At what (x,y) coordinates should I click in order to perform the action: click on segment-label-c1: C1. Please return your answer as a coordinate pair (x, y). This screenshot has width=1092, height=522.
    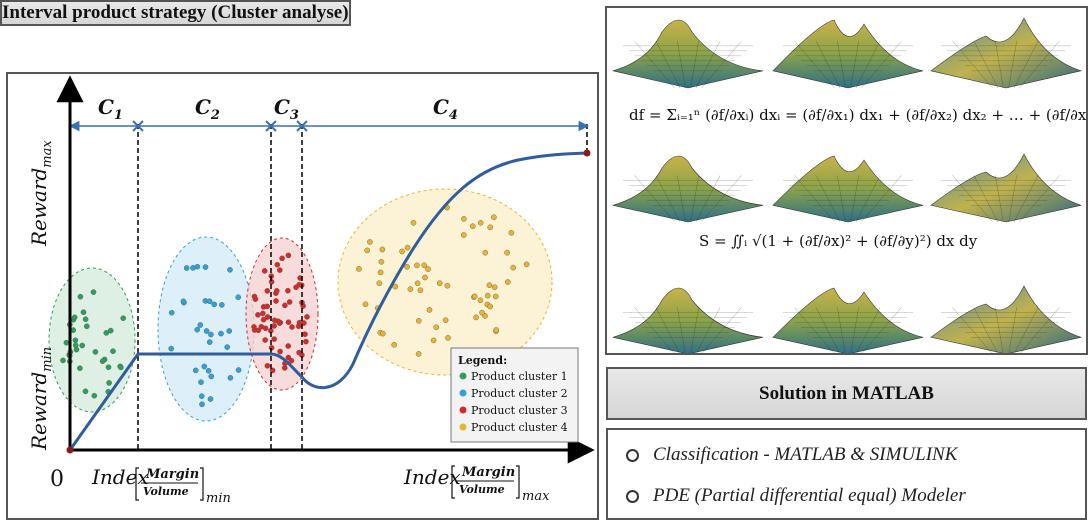
    Looking at the image, I should click on (110, 109).